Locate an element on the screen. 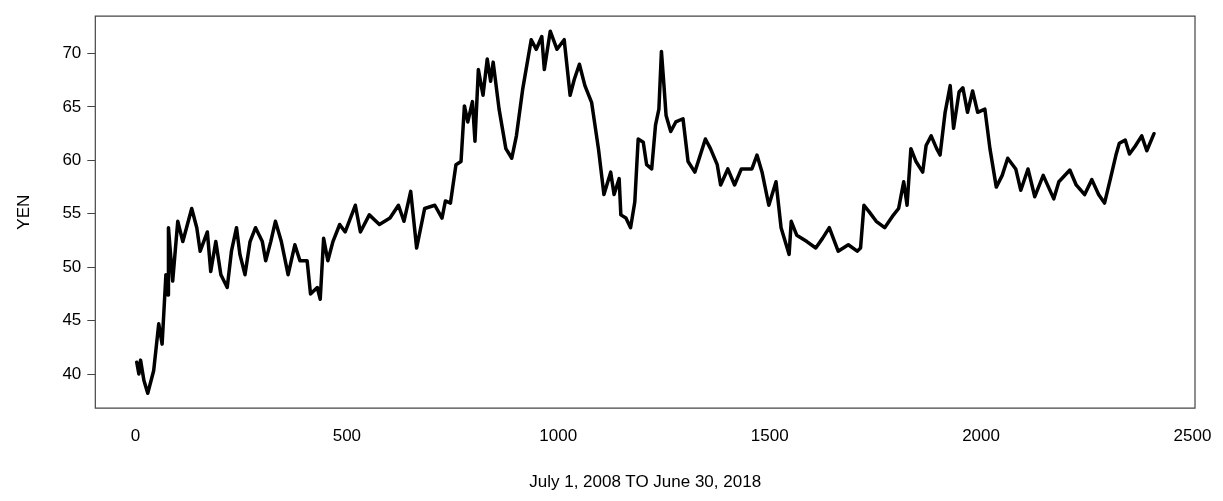 This screenshot has width=1223, height=501. x-tick-label: 500 is located at coordinates (347, 436).